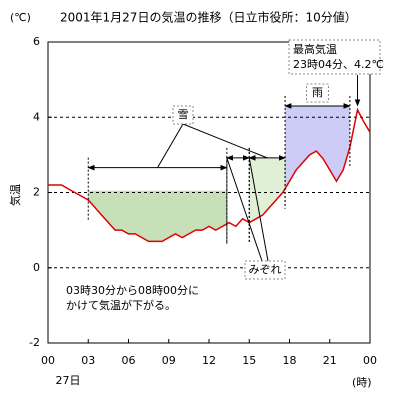  Describe the element at coordinates (36, 267) in the screenshot. I see `y-tick-label: 0` at that location.